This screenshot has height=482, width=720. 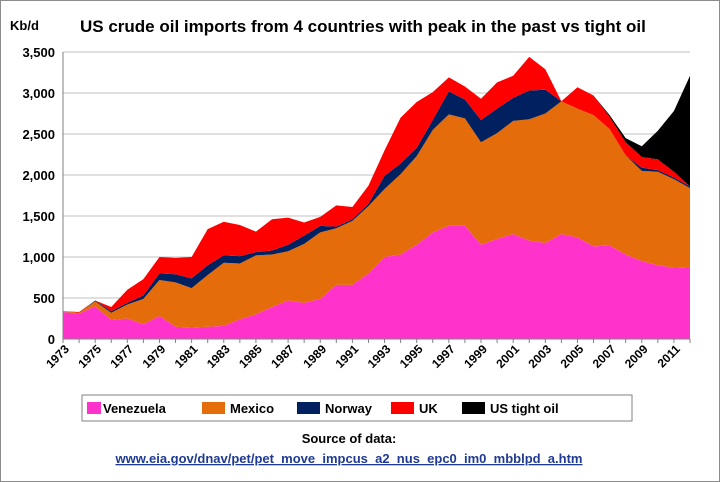 I want to click on x-tick-label: 1997, so click(x=443, y=356).